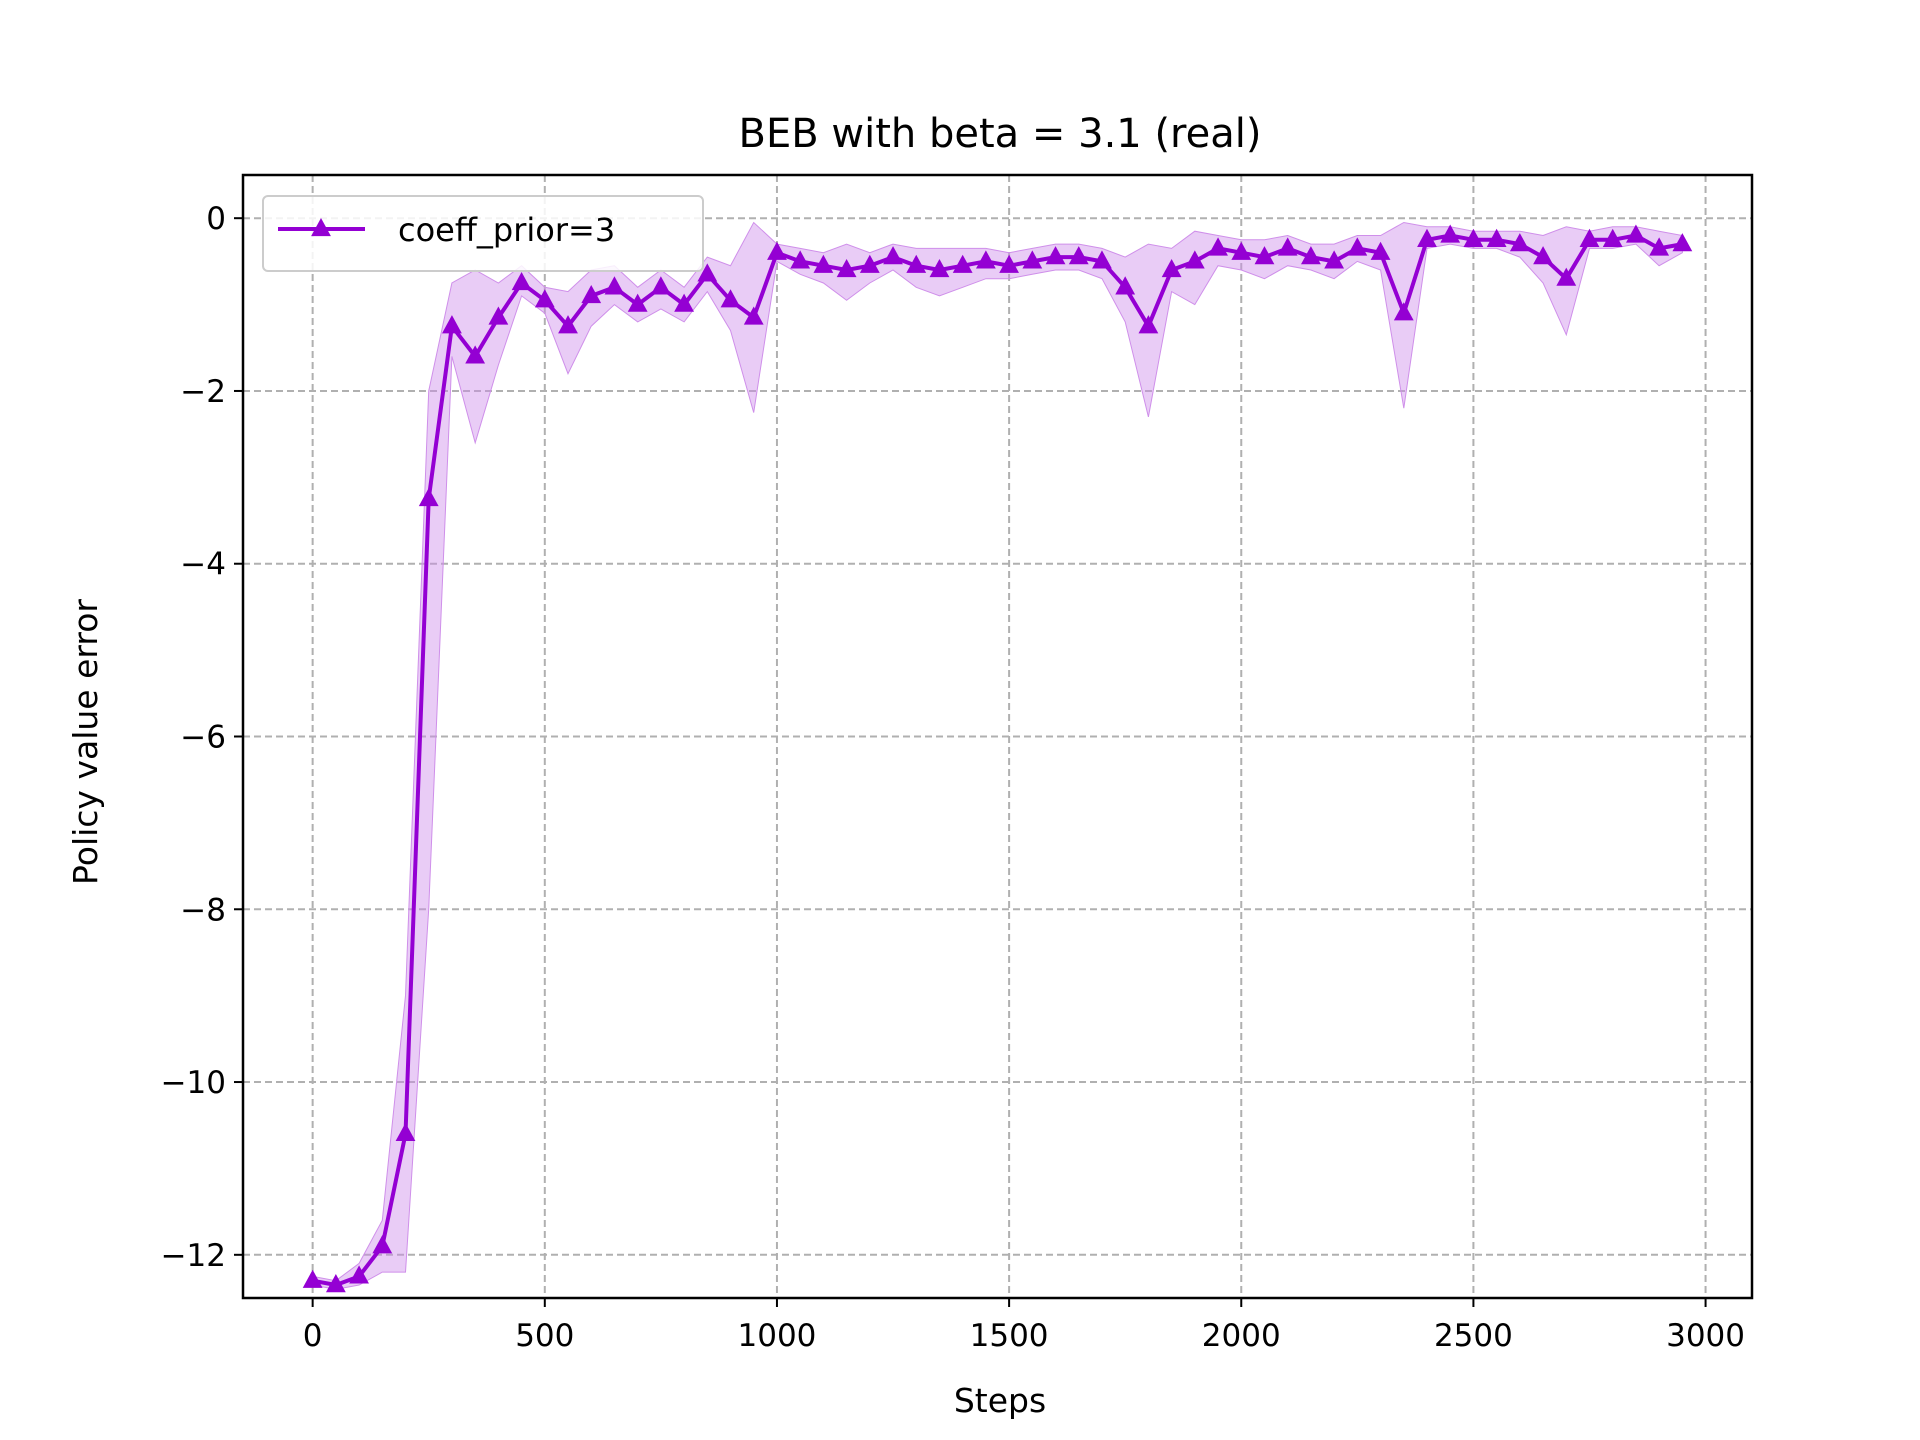 Image resolution: width=1920 pixels, height=1440 pixels. I want to click on y-tick-label: −4, so click(203, 565).